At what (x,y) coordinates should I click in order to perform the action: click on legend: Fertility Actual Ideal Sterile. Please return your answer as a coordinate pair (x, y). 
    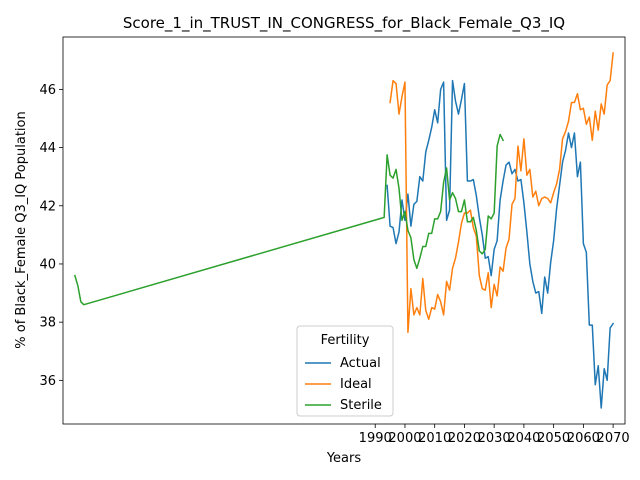
    Looking at the image, I should click on (345, 371).